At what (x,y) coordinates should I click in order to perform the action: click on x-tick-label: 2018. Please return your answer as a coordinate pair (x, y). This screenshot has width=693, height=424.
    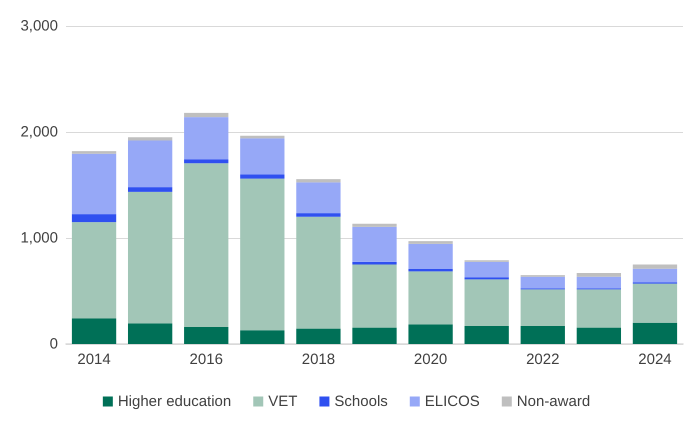
    Looking at the image, I should click on (319, 359).